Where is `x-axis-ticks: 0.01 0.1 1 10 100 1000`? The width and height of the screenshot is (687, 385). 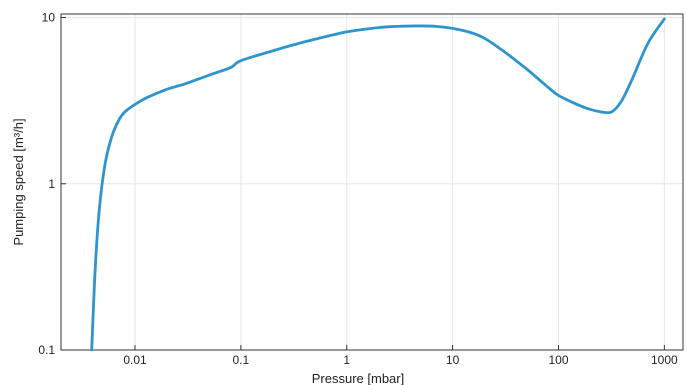
x-axis-ticks: 0.01 0.1 1 10 100 1000 is located at coordinates (400, 356).